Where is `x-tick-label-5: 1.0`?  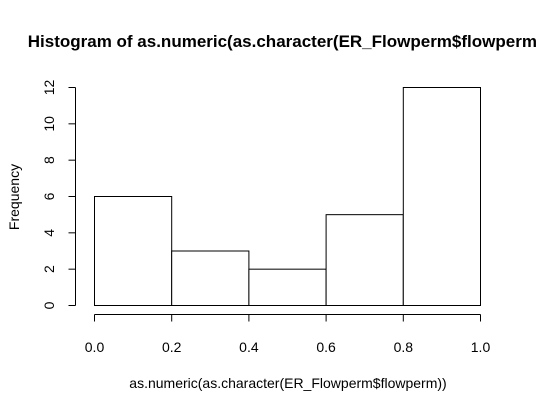 x-tick-label-5: 1.0 is located at coordinates (481, 347).